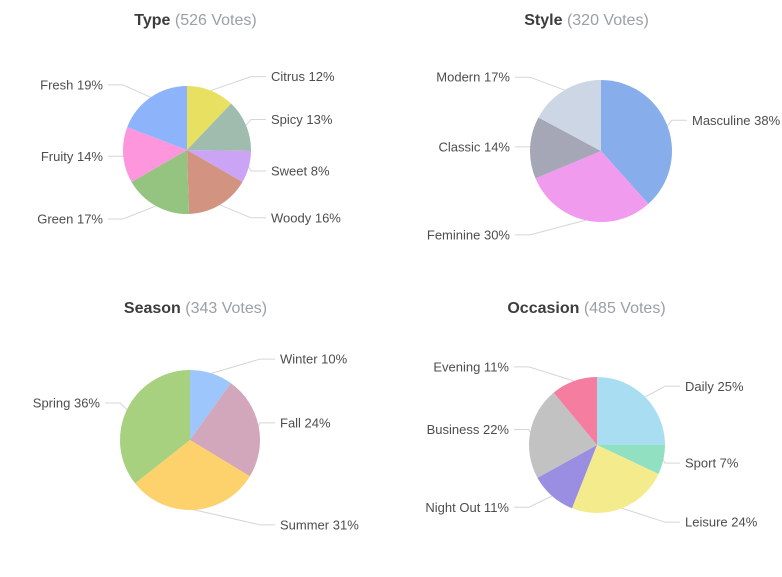 This screenshot has height=577, width=782. Describe the element at coordinates (615, 479) in the screenshot. I see `pie-slice-leisure` at that location.